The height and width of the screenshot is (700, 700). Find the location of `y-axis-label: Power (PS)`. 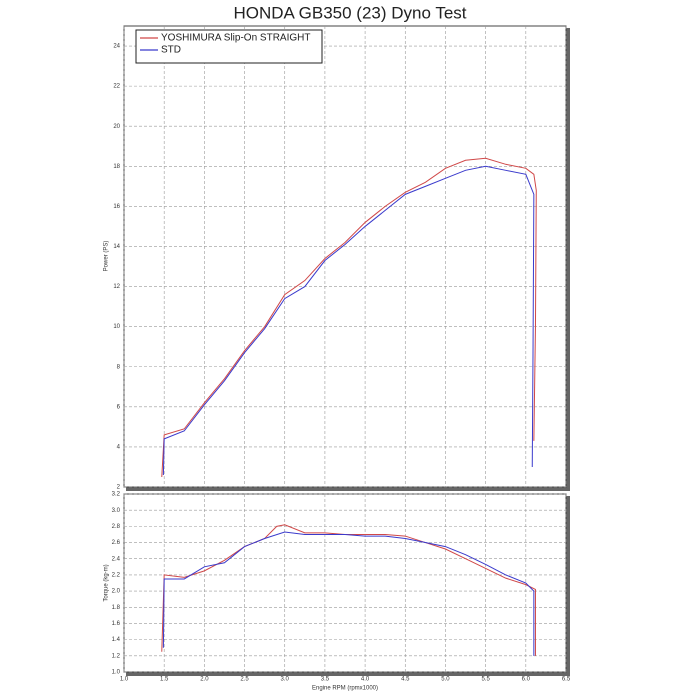

y-axis-label: Power (PS) is located at coordinates (107, 256).